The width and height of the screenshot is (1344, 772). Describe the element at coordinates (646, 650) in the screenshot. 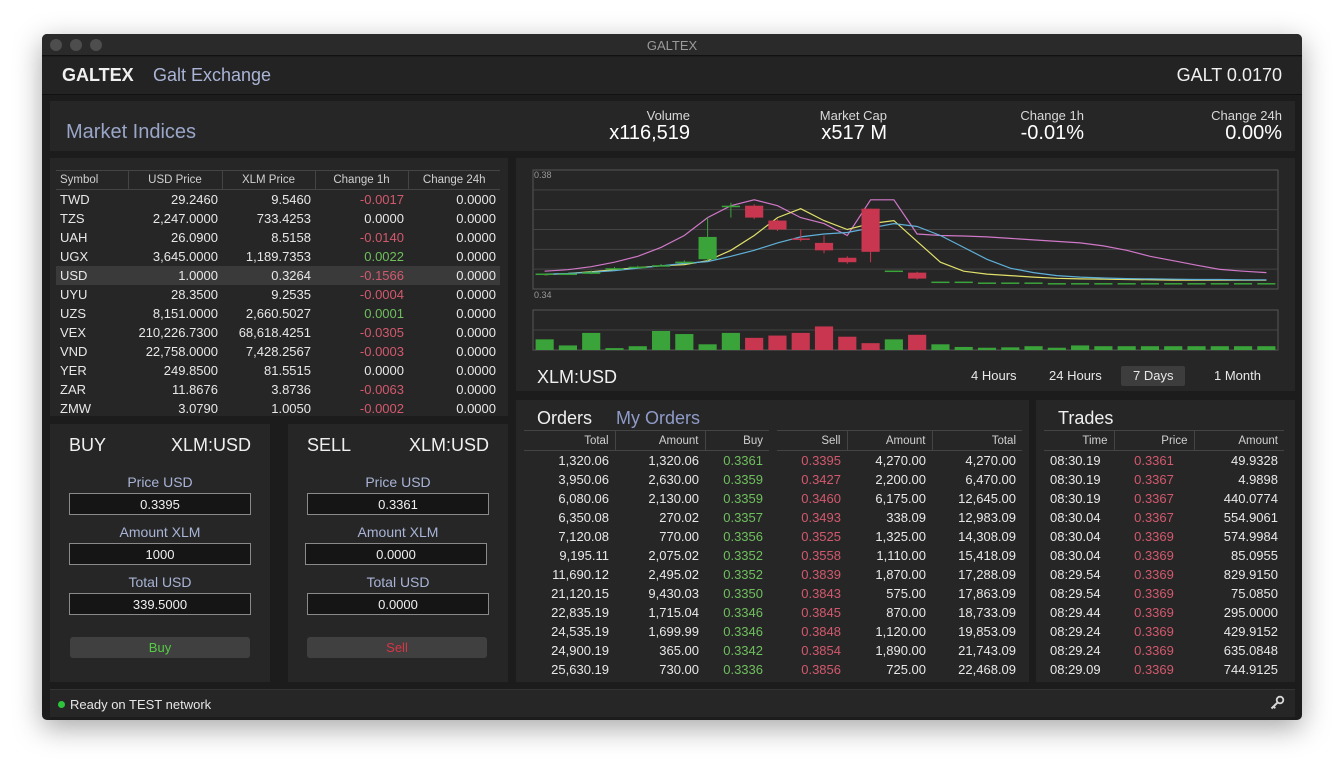

I see `bid-row: 24,900.19 365.00 0.3342` at that location.